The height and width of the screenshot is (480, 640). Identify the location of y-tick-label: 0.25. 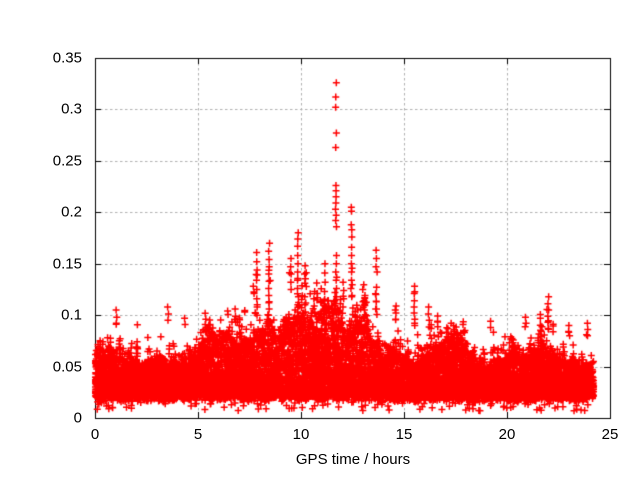
(67, 161).